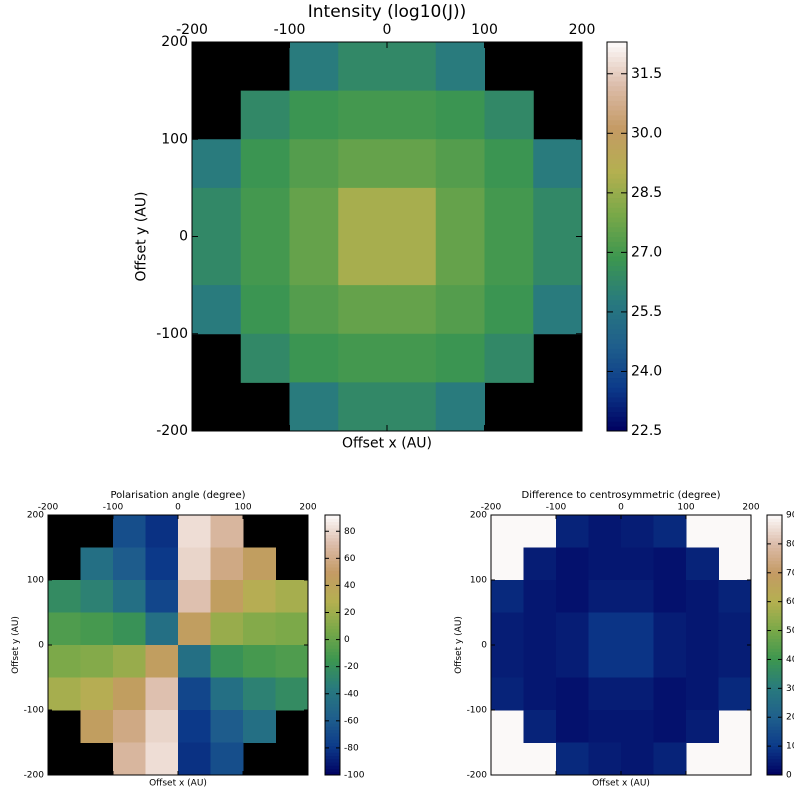  I want to click on y-tick-label: 100, so click(174, 139).